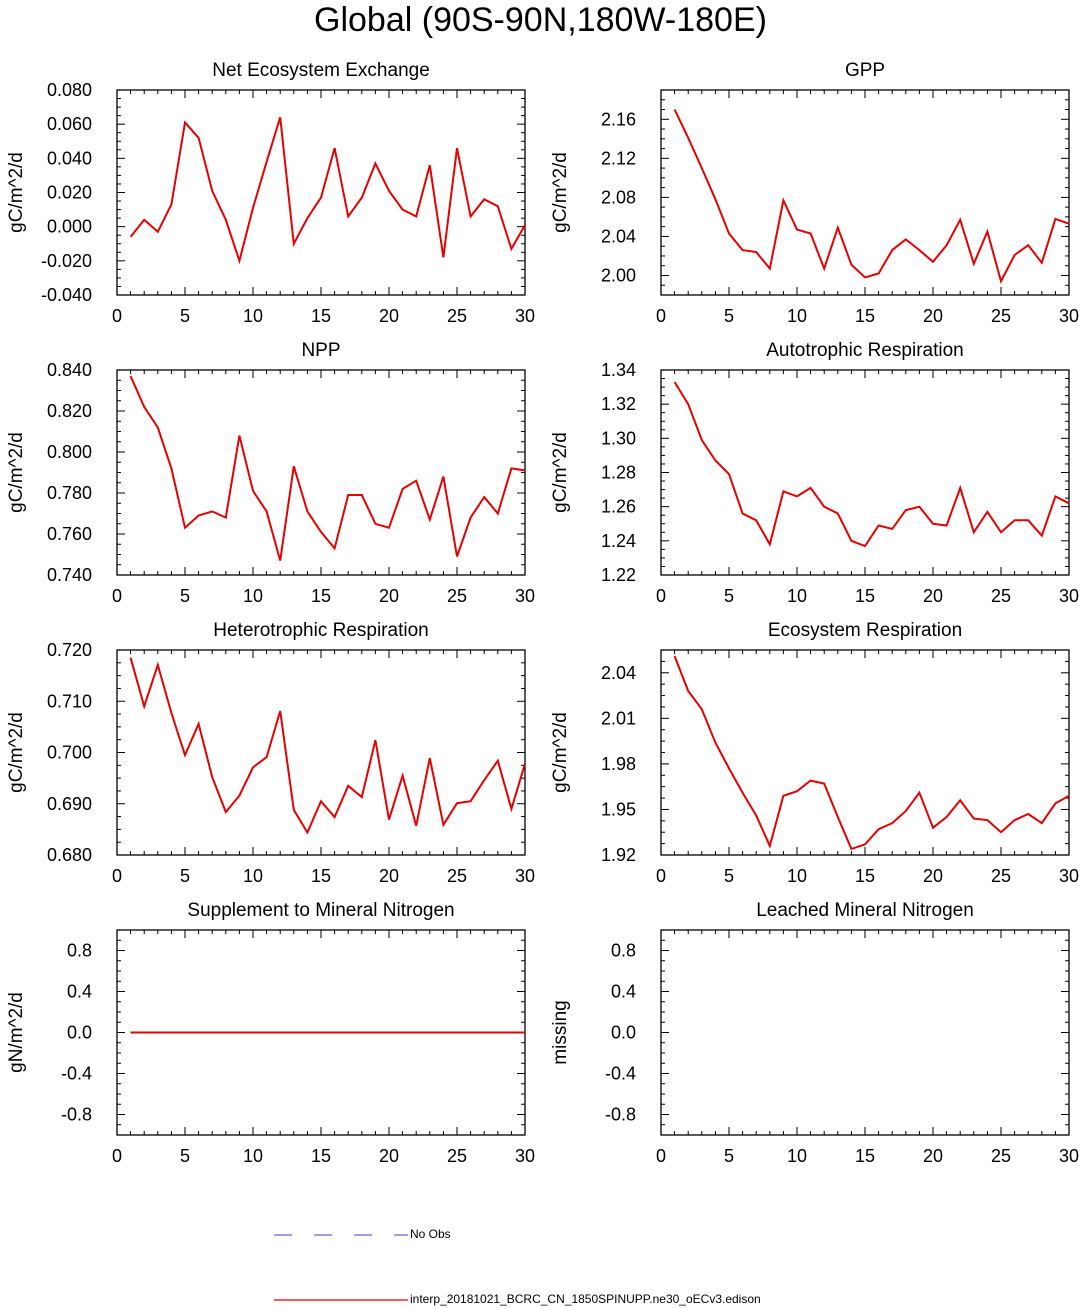 The height and width of the screenshot is (1308, 1081). I want to click on y-tick-label: 1.22, so click(618, 575).